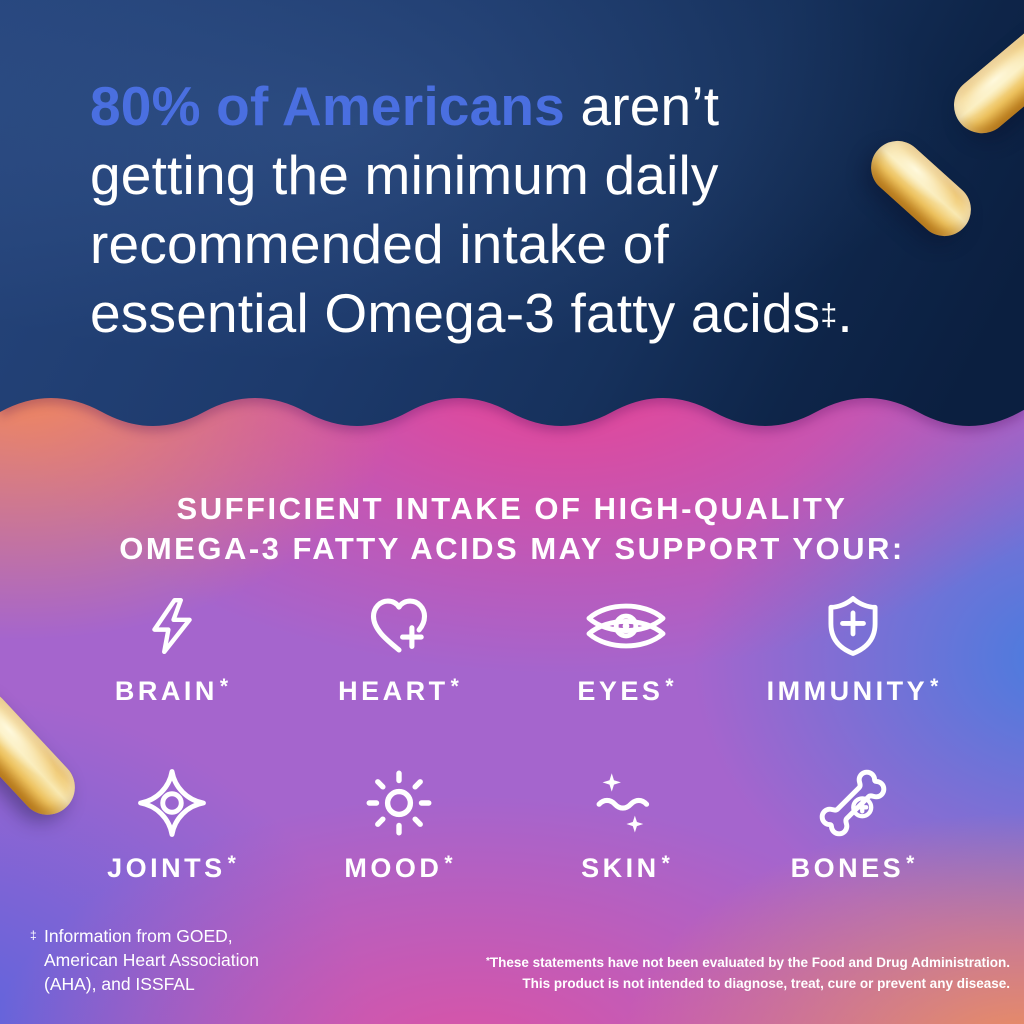 Image resolution: width=1024 pixels, height=1024 pixels. I want to click on benefit-label: IMMUNITY, so click(847, 691).